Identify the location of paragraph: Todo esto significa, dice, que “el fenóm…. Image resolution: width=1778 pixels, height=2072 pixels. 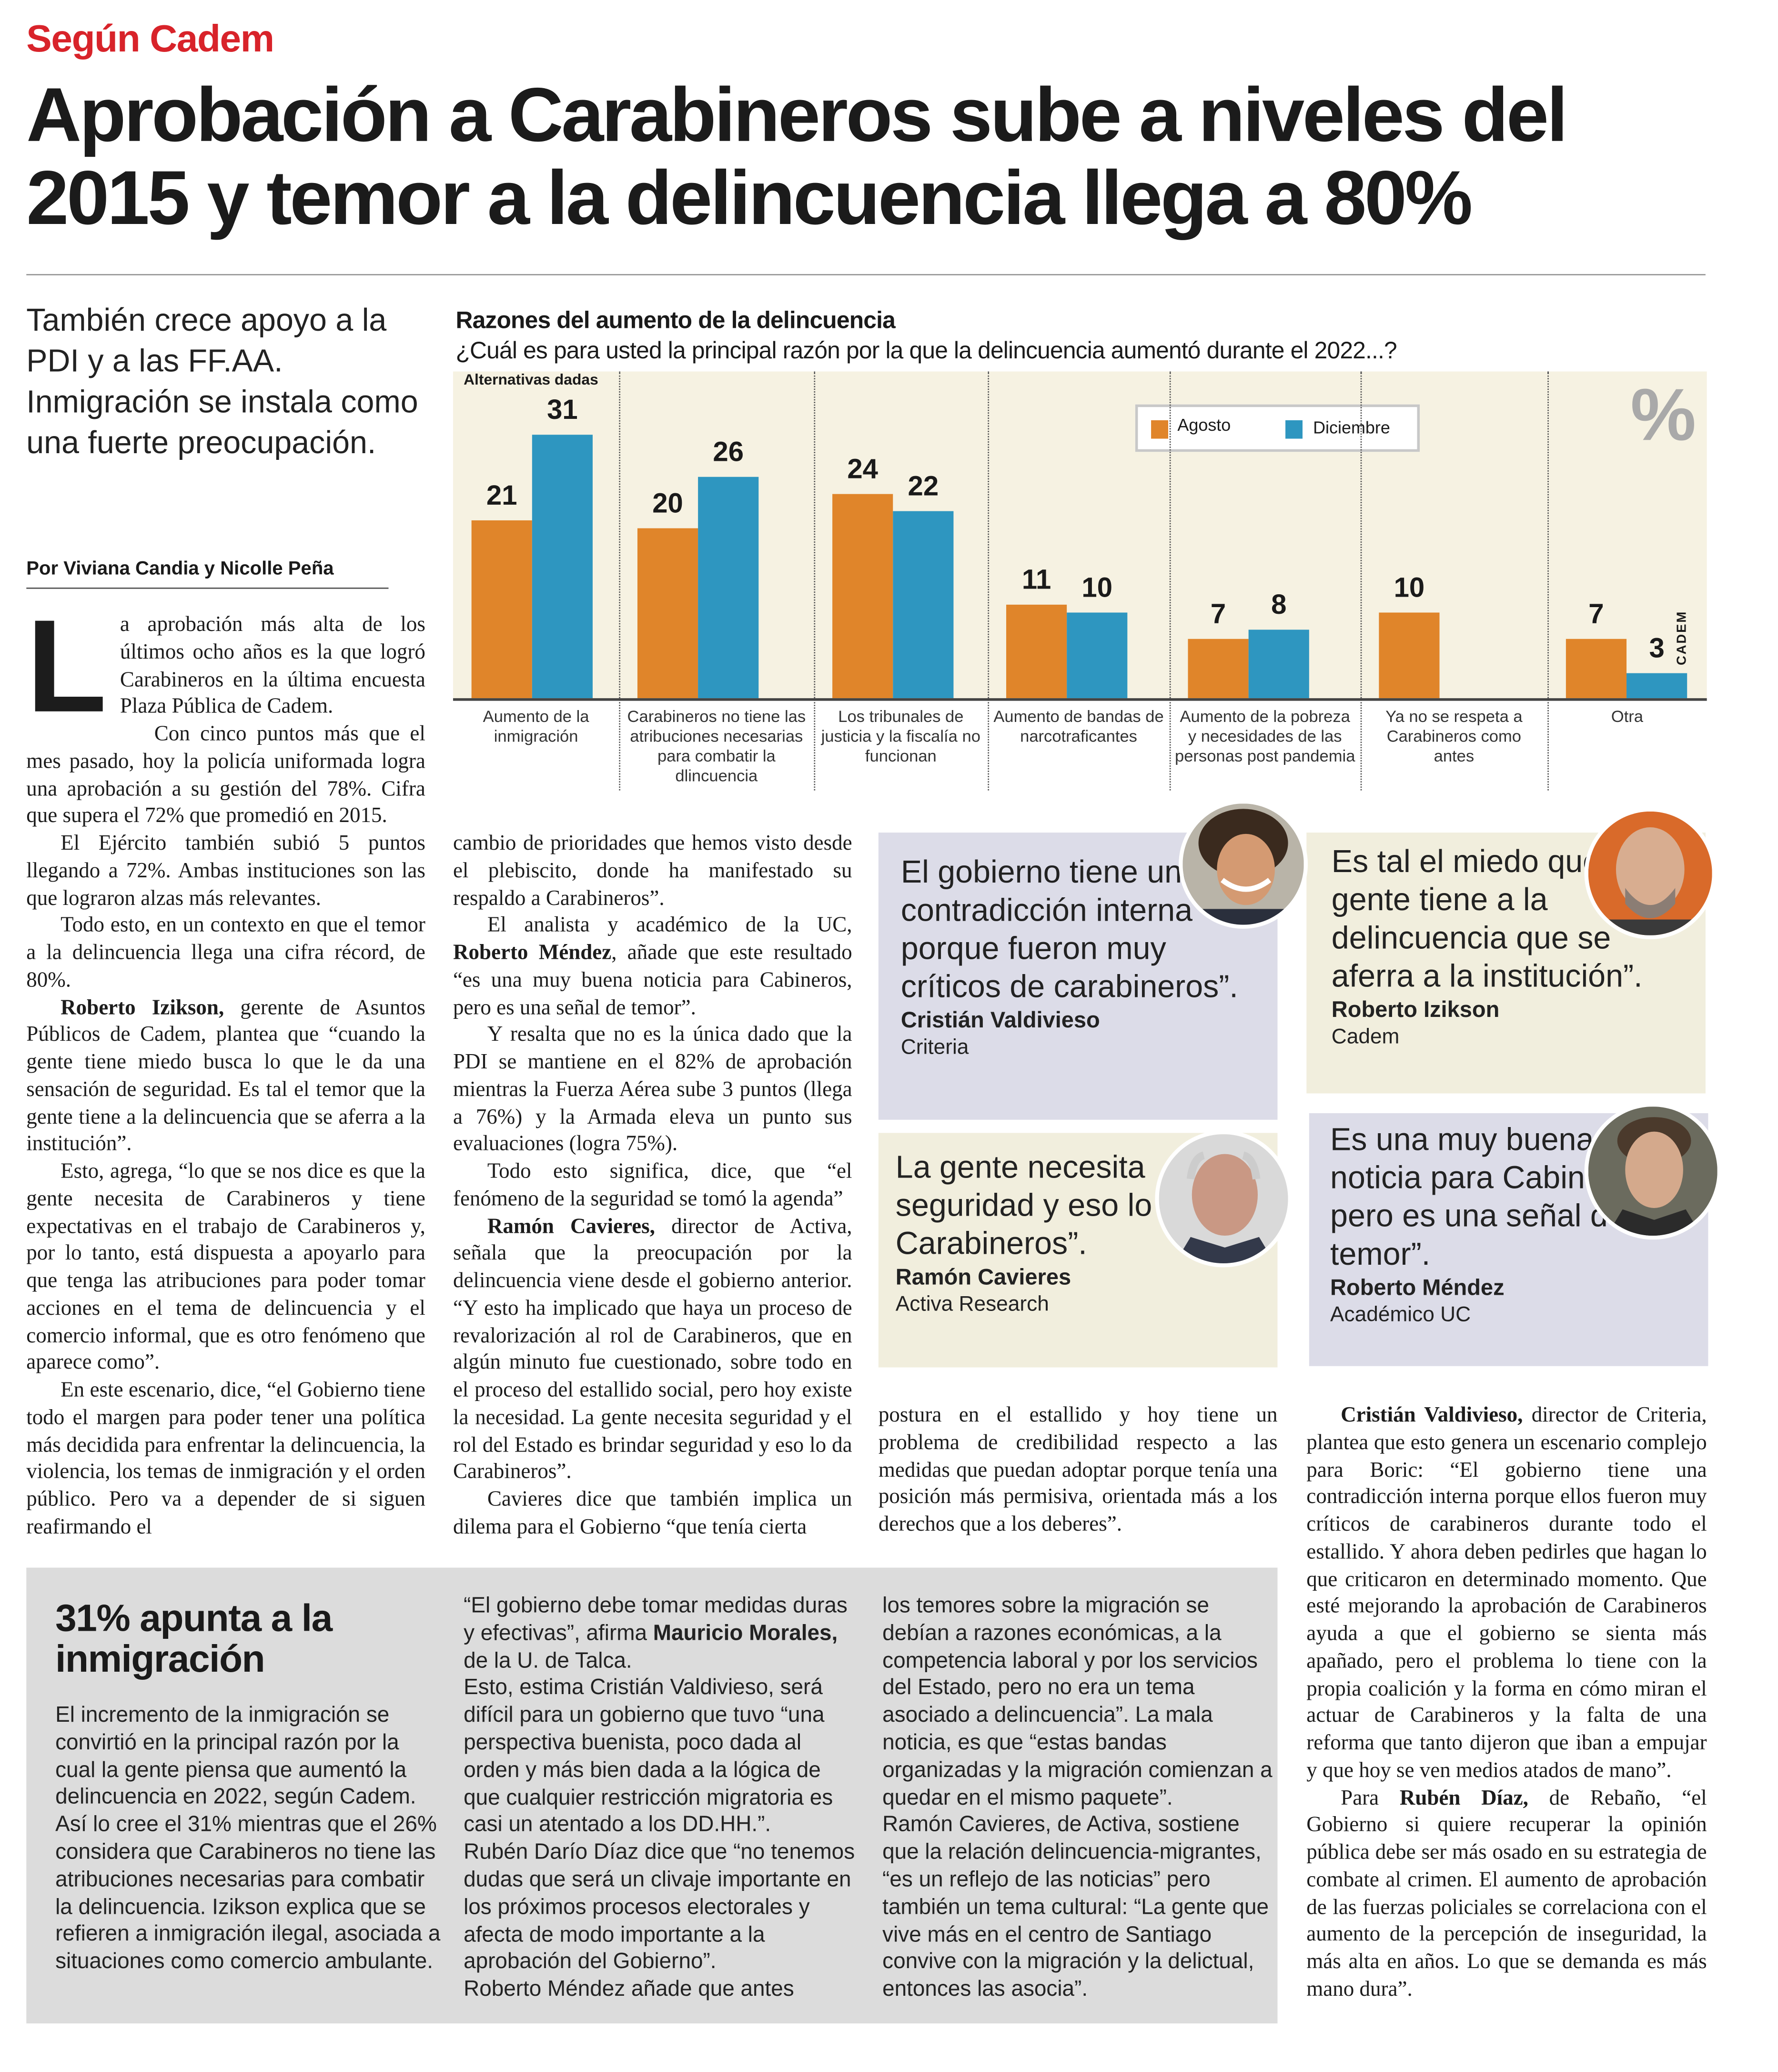
(652, 1185).